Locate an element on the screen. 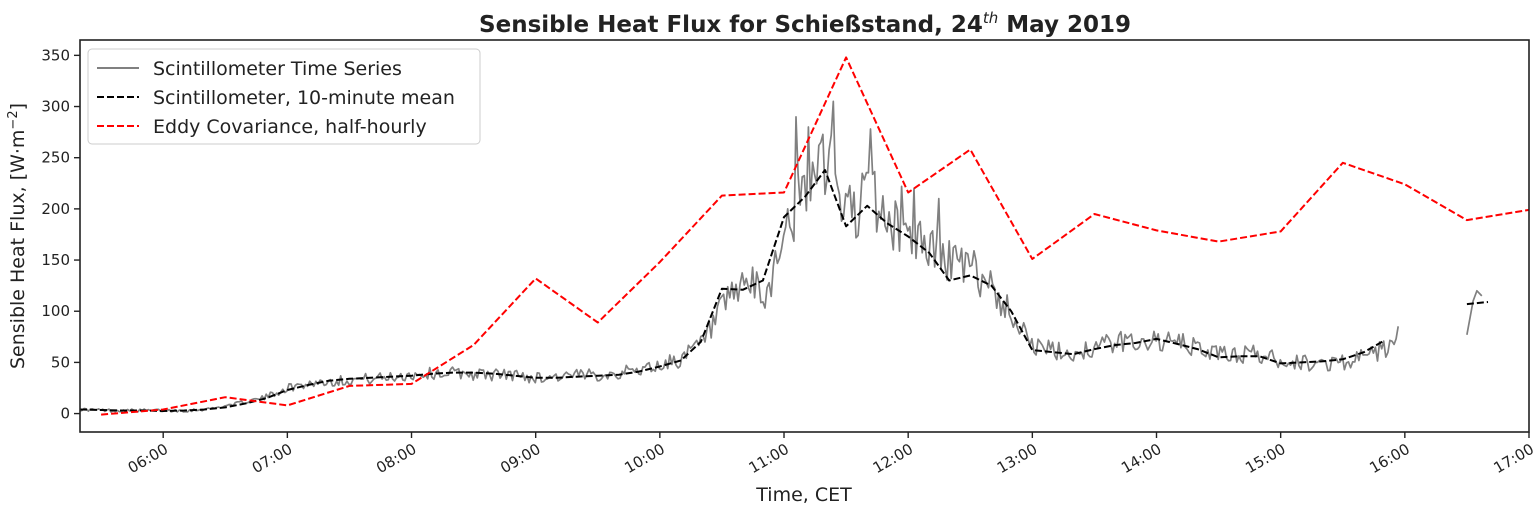 The width and height of the screenshot is (1537, 511). y-tick-label: 100 is located at coordinates (55, 311).